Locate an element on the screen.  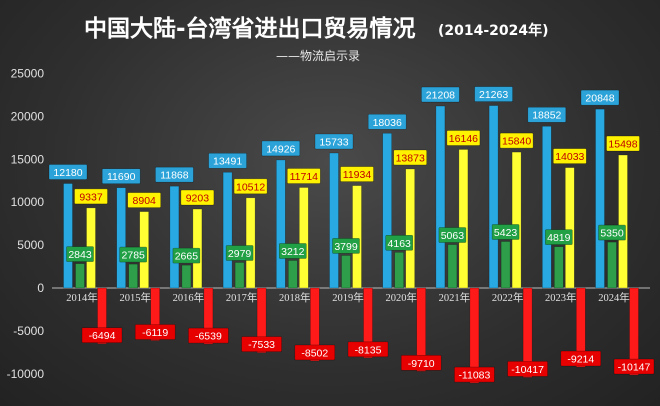
export-data-label: 2843 is located at coordinates (80, 255).